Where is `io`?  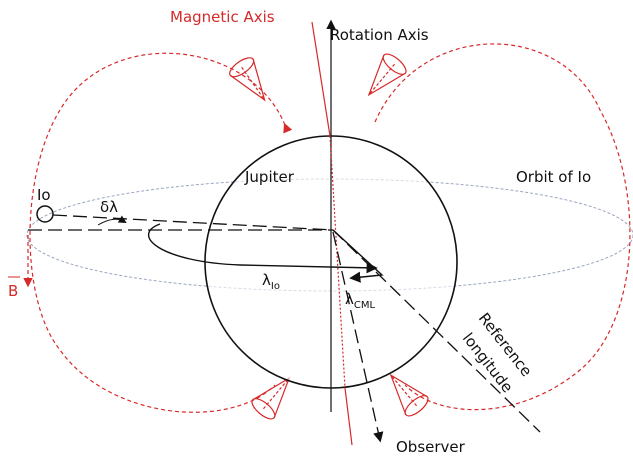
io is located at coordinates (45, 214).